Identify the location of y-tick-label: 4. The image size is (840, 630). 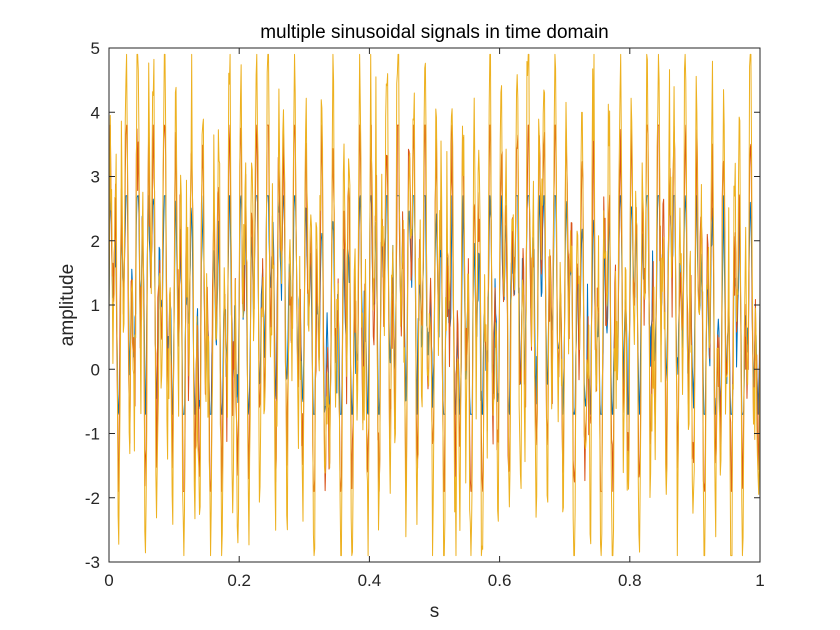
(95, 112).